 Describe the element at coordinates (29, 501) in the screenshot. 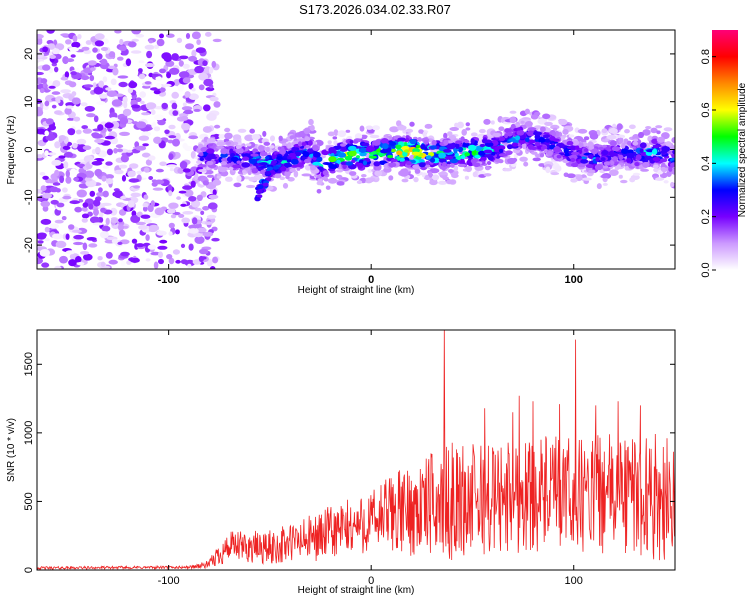

I see `snr-y-tick-label: 500` at that location.